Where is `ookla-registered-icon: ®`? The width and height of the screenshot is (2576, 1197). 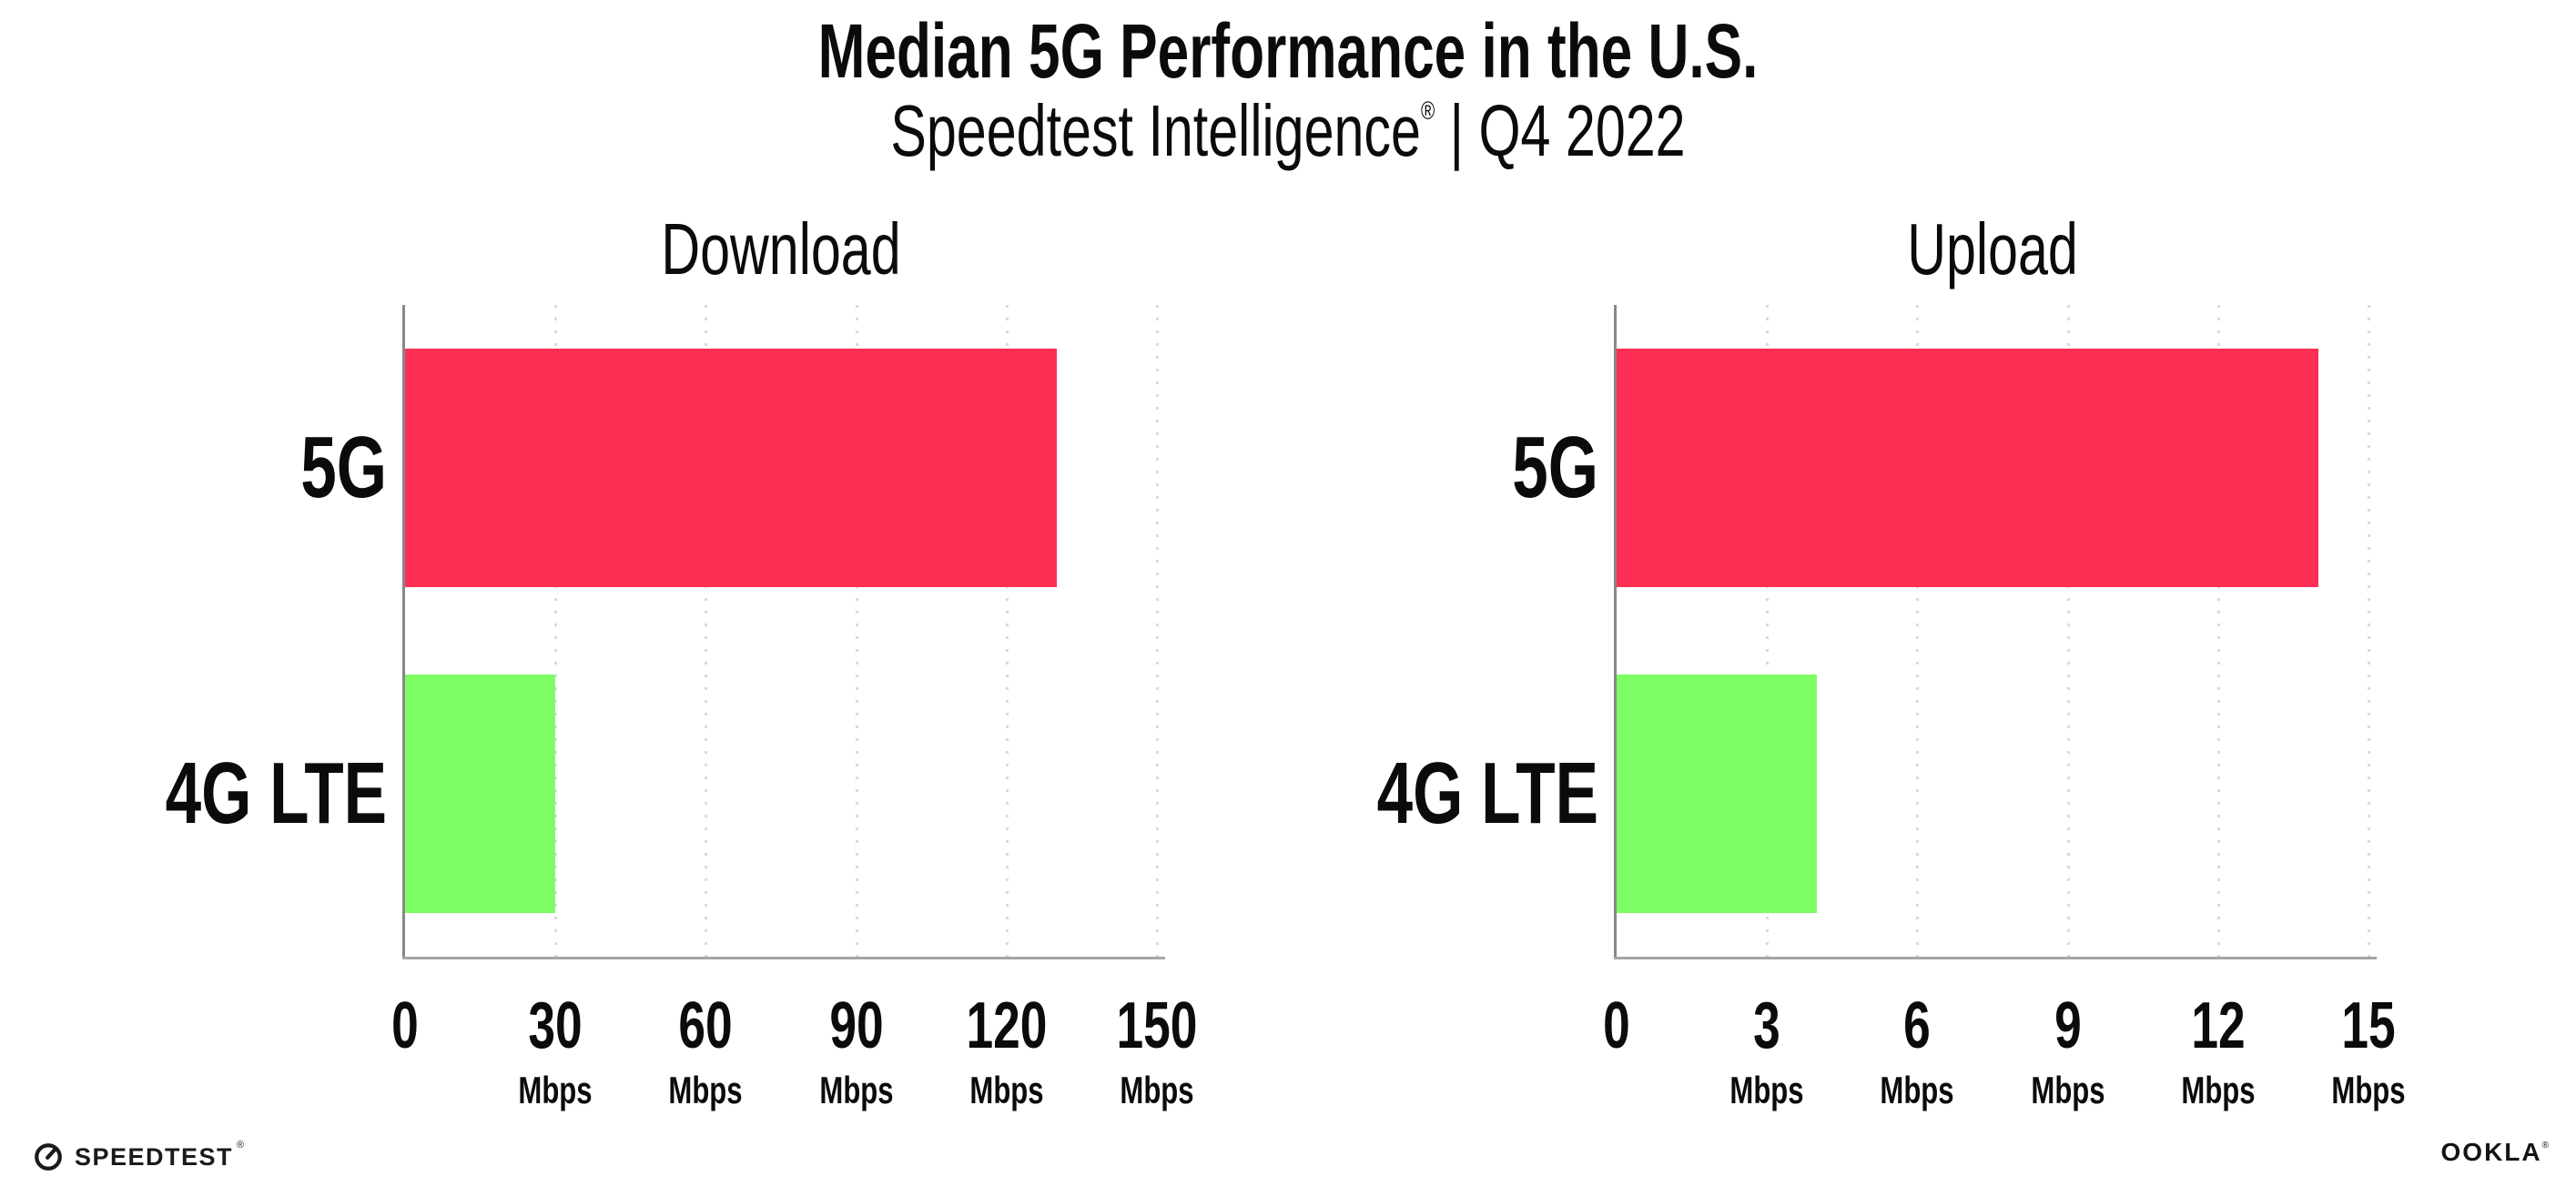 ookla-registered-icon: ® is located at coordinates (2545, 1146).